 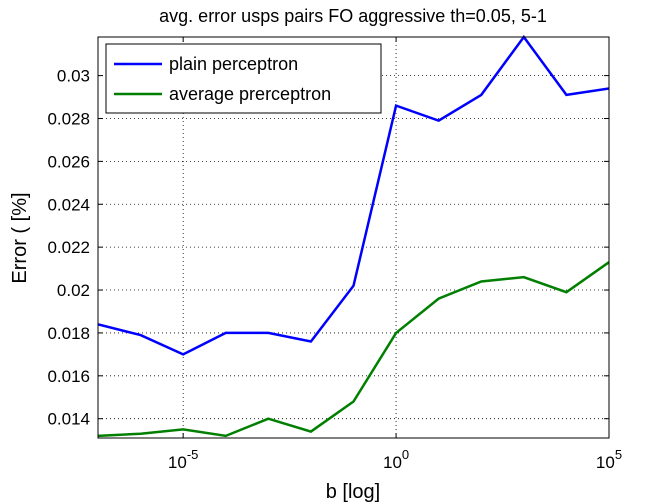 What do you see at coordinates (68, 419) in the screenshot?
I see `y-tick-label: 0.014` at bounding box center [68, 419].